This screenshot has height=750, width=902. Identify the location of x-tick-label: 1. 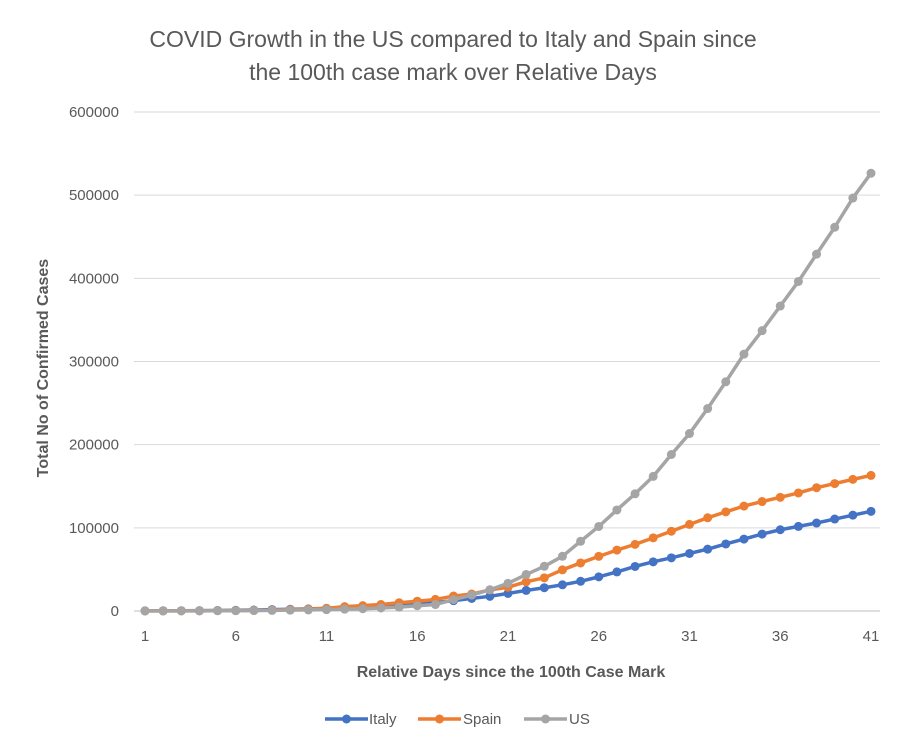
(145, 636).